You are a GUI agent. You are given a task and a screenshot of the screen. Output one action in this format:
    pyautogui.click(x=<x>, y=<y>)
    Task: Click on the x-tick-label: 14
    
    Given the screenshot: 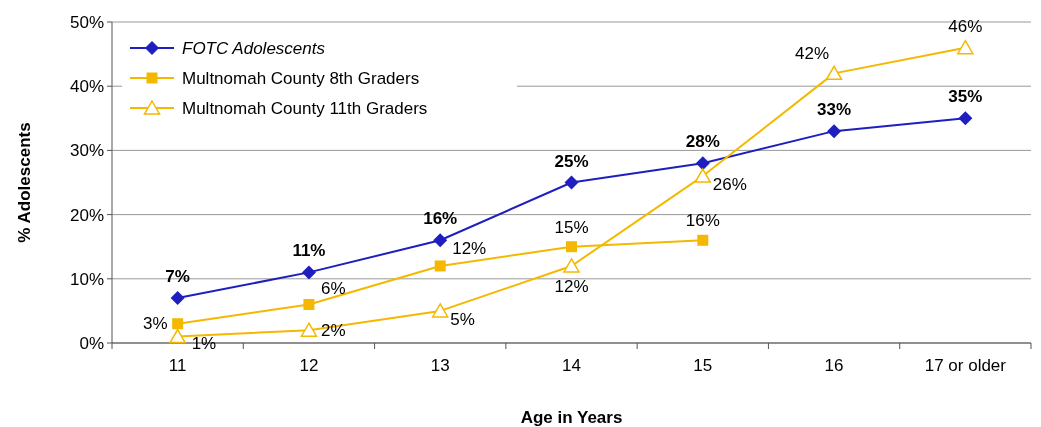 What is the action you would take?
    pyautogui.click(x=571, y=365)
    